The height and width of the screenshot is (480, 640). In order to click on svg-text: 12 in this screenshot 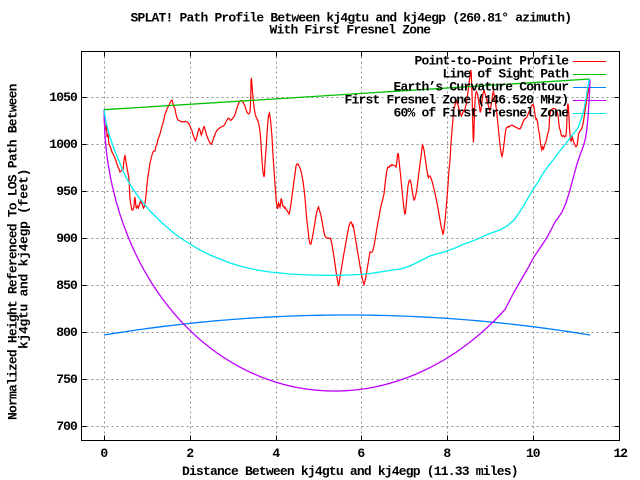, I will do `click(621, 453)`.